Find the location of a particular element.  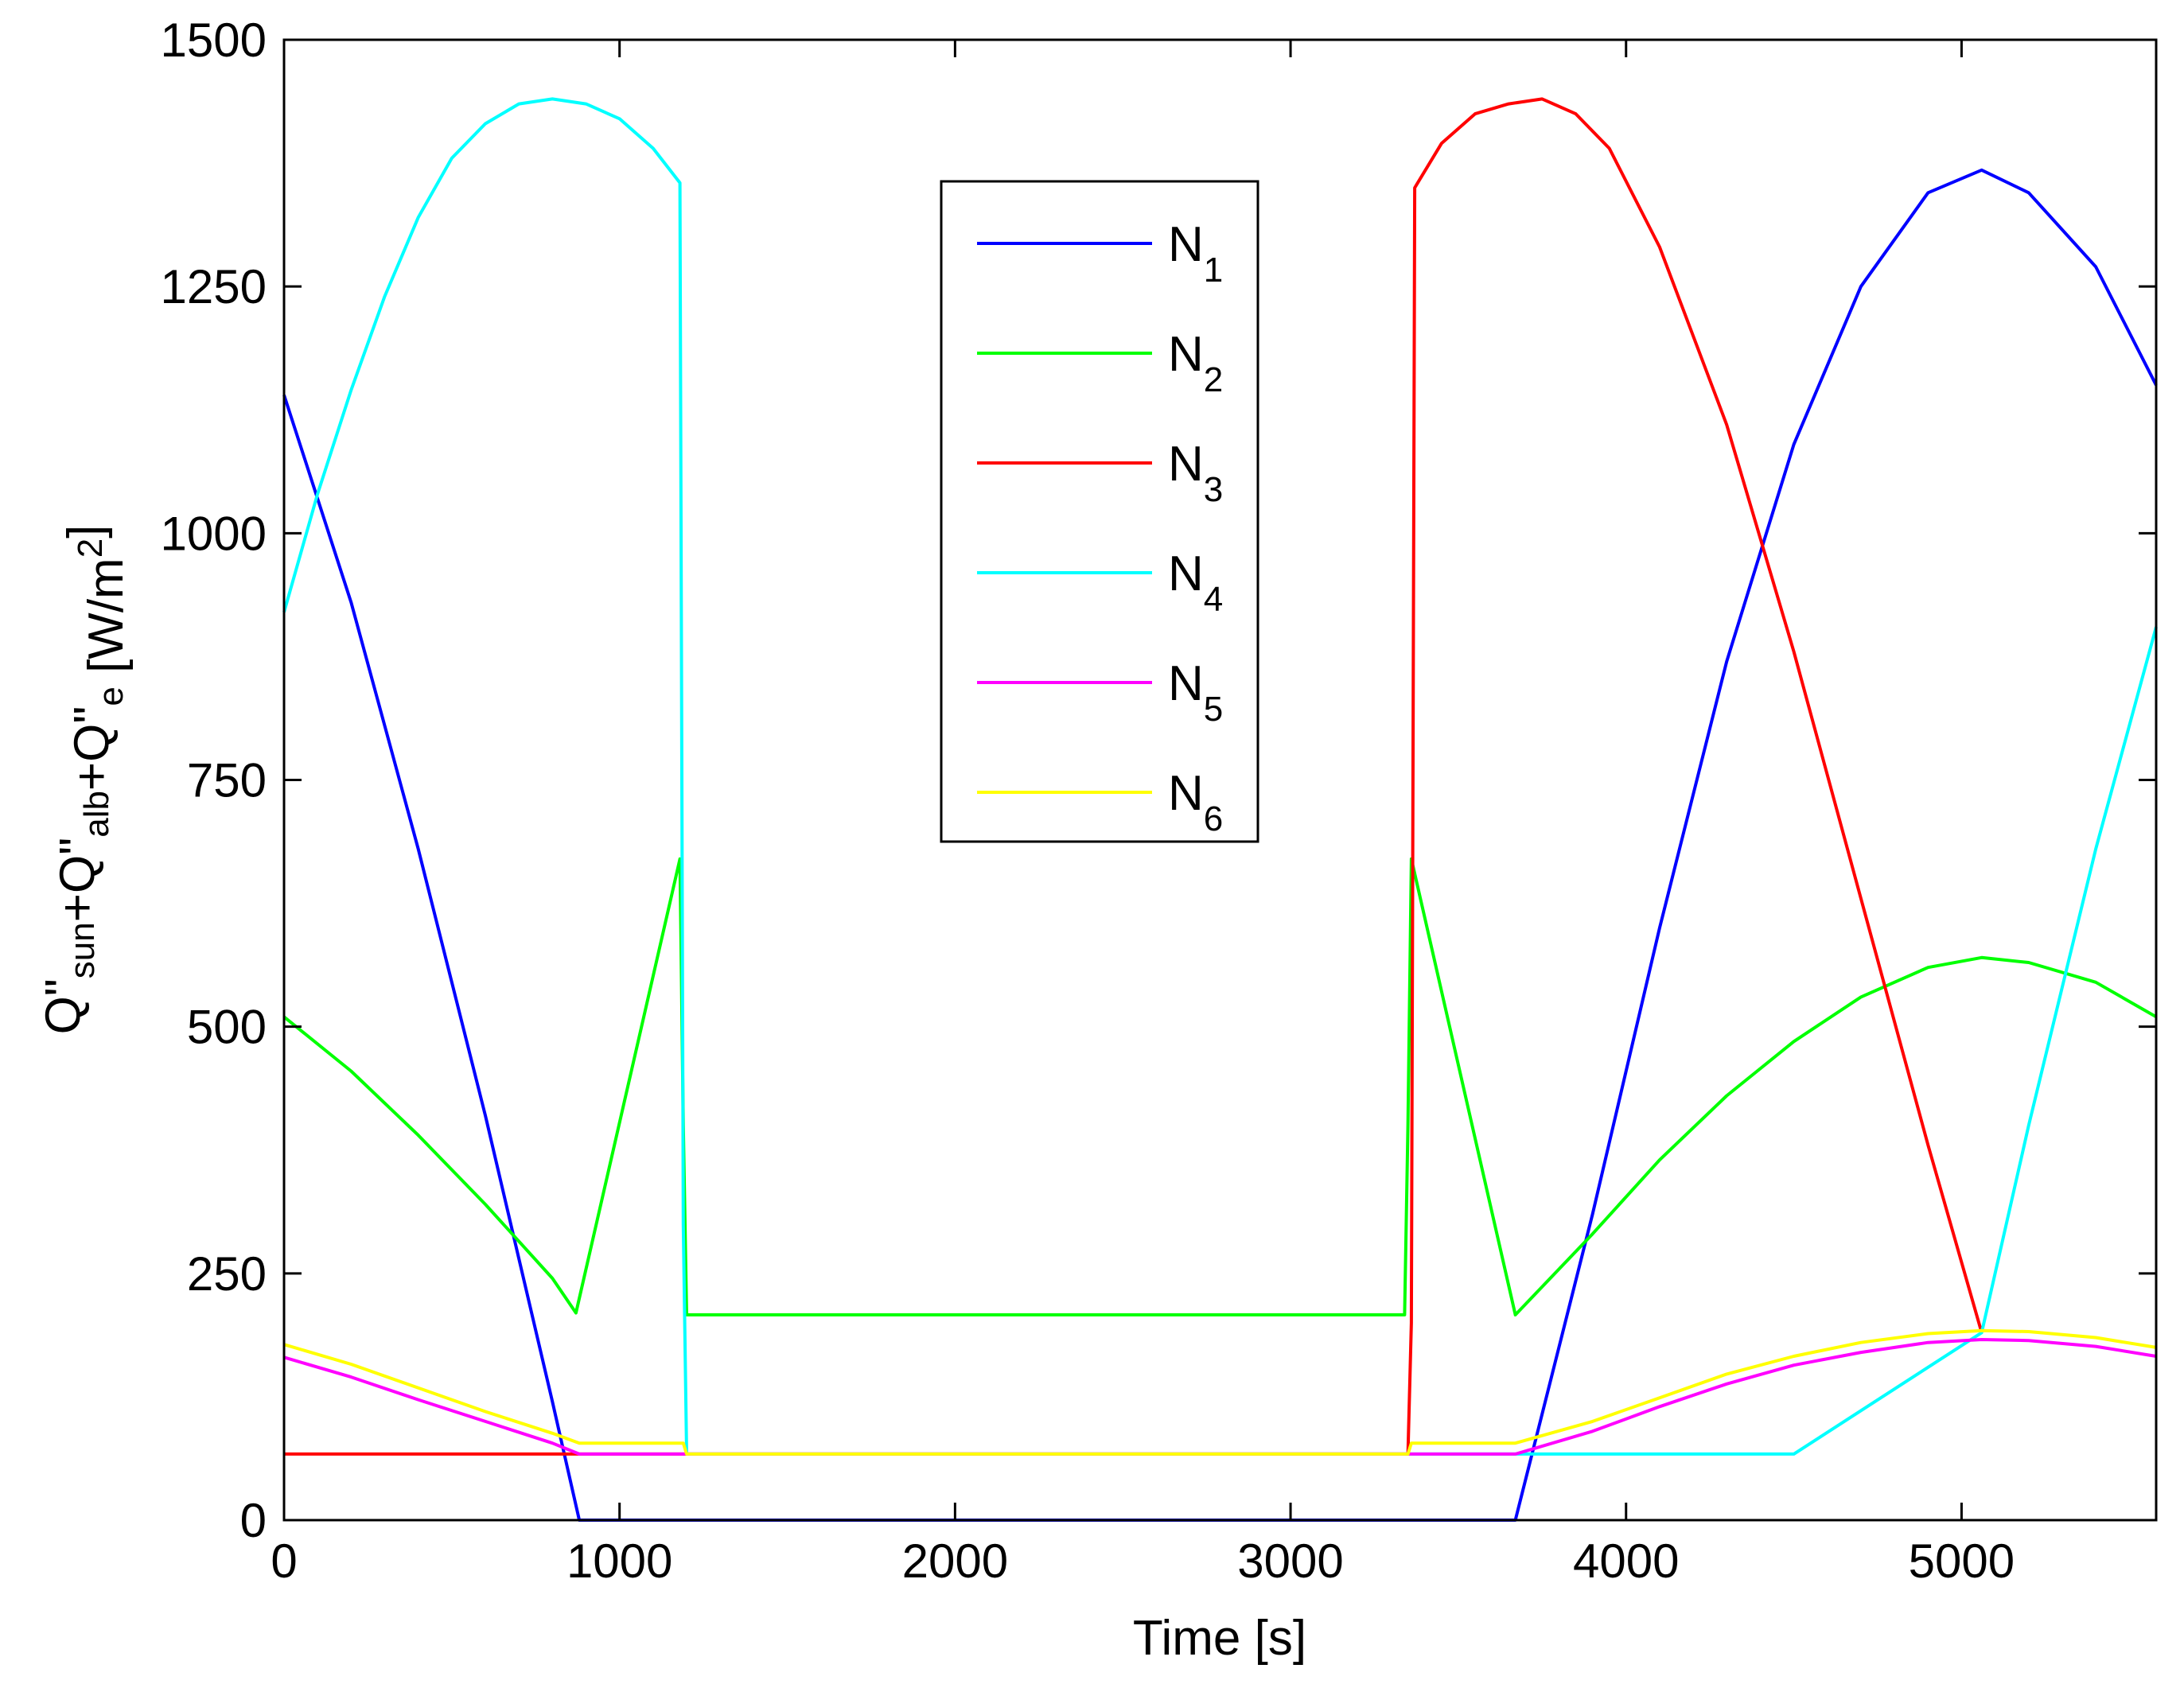

y-axis-label: Q"sun+Q"alb+Q"e [W/m2] is located at coordinates (85, 780).